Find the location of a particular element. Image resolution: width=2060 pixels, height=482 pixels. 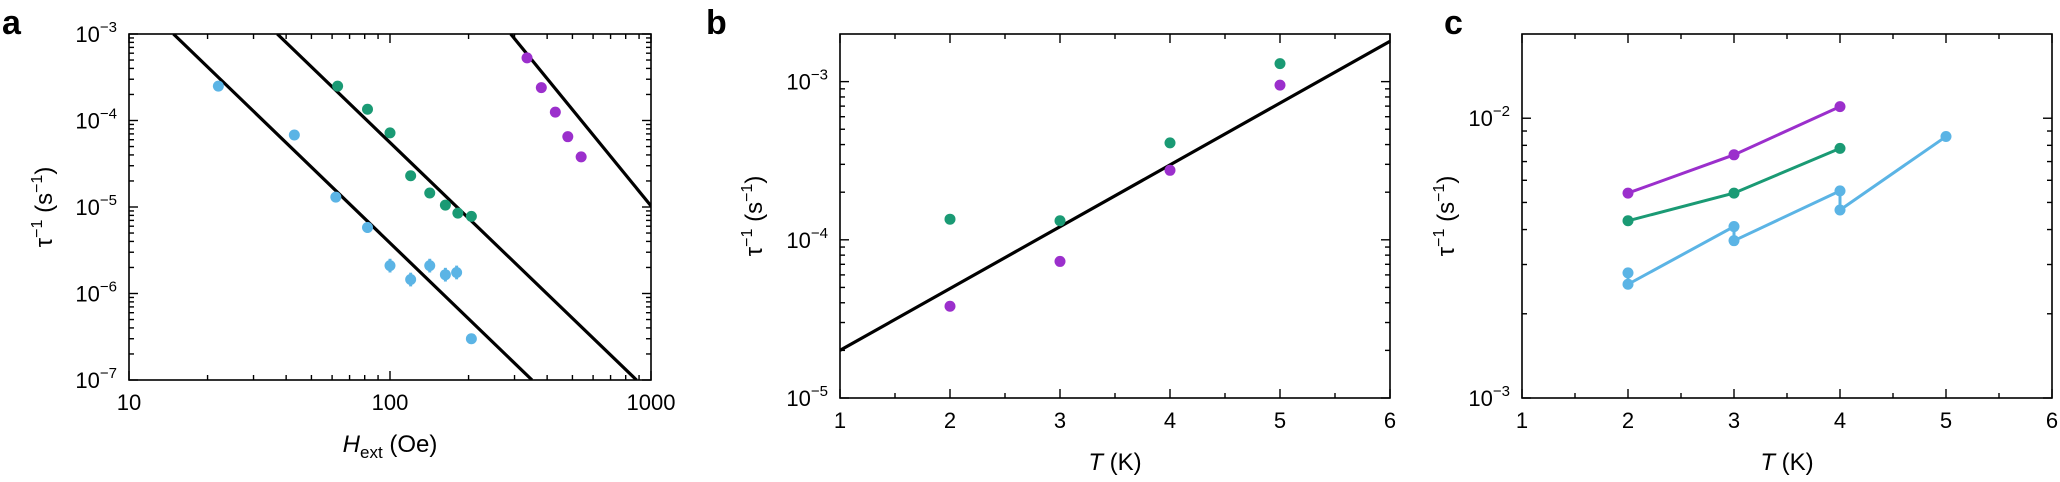

y-tick-label: 10⁻⁷ is located at coordinates (96, 379).